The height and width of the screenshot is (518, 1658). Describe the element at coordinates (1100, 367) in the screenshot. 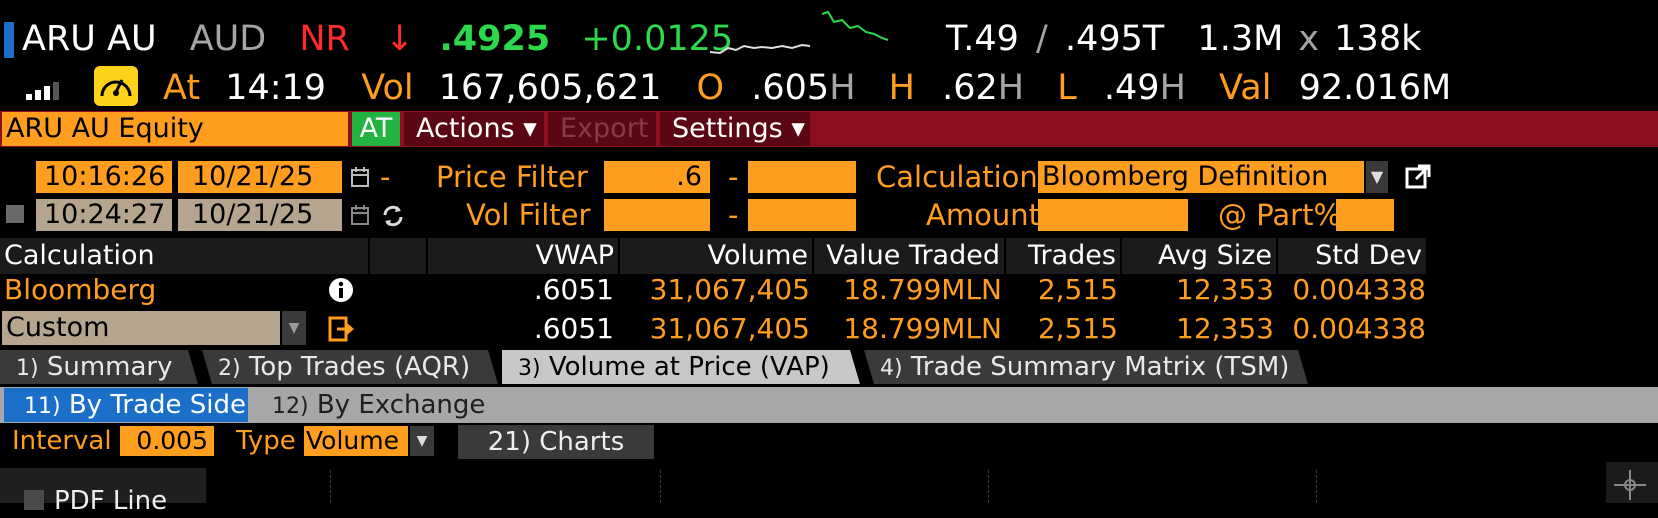

I see `tab-tsm-label: Trade Summary Matrix (TSM)` at that location.